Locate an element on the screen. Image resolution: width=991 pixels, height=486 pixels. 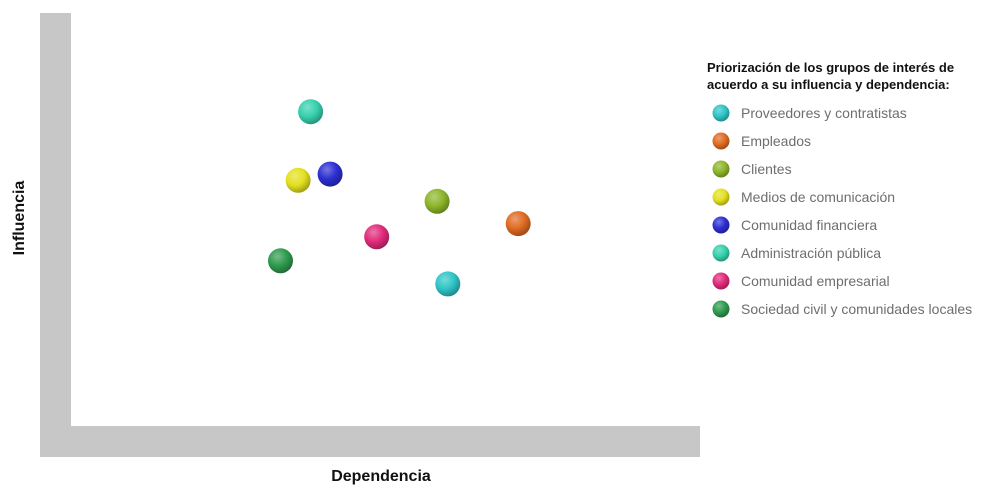
legend-label-series-8: Sociedad civil y comunidades locales is located at coordinates (856, 309).